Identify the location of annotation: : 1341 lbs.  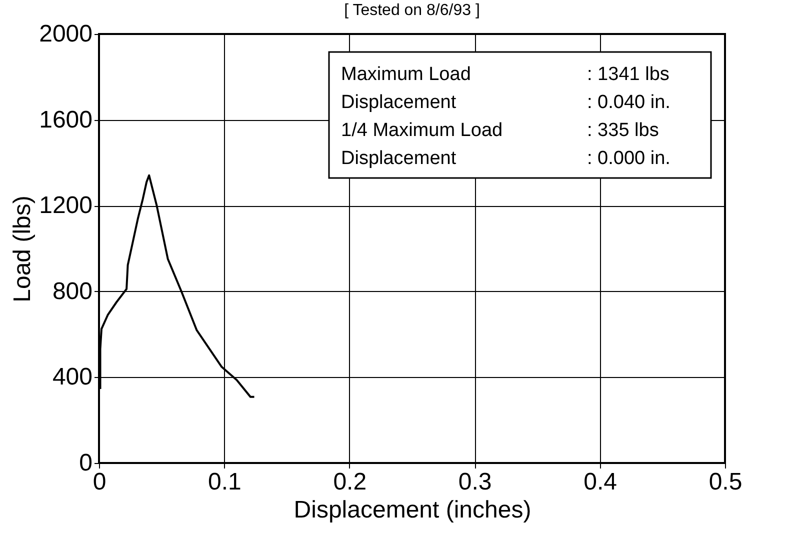
(628, 74).